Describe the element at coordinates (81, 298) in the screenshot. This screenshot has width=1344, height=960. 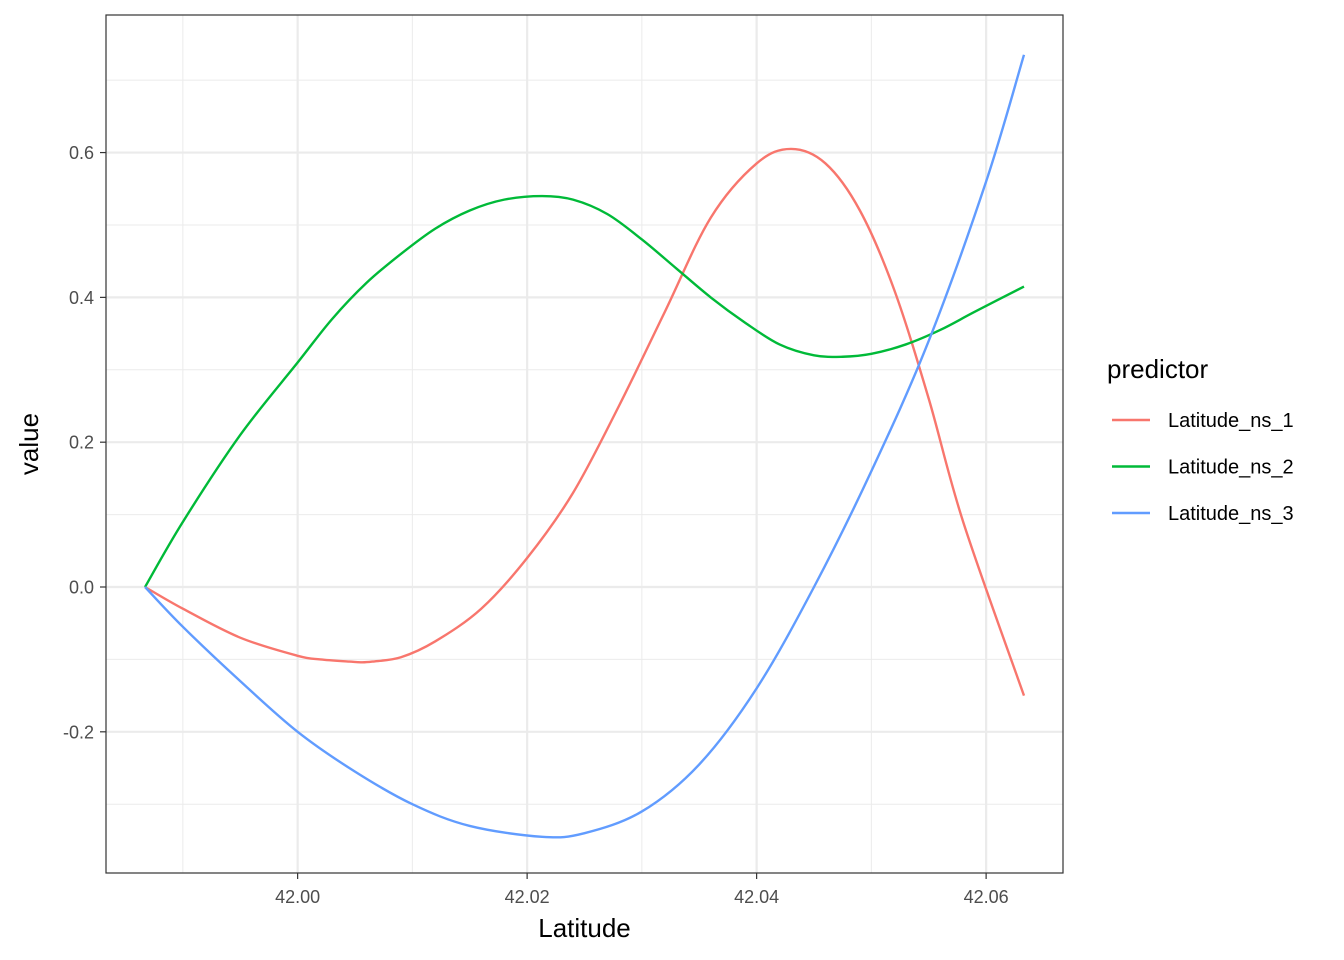
I see `y-tick-label: 0.4` at that location.